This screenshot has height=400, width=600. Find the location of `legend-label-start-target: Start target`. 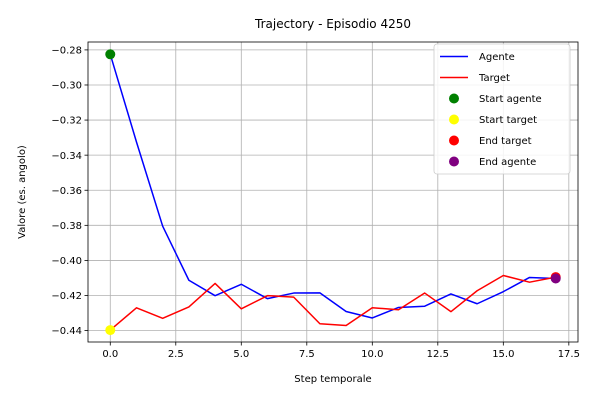

legend-label-start-target: Start target is located at coordinates (508, 120).